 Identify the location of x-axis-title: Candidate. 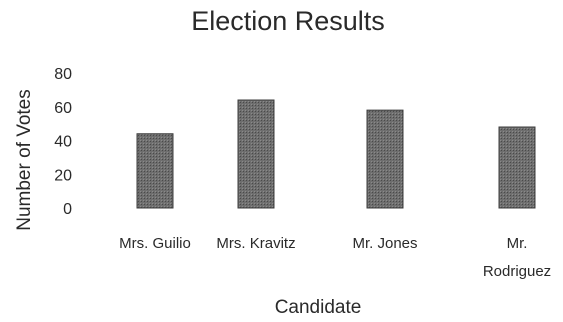
(318, 307).